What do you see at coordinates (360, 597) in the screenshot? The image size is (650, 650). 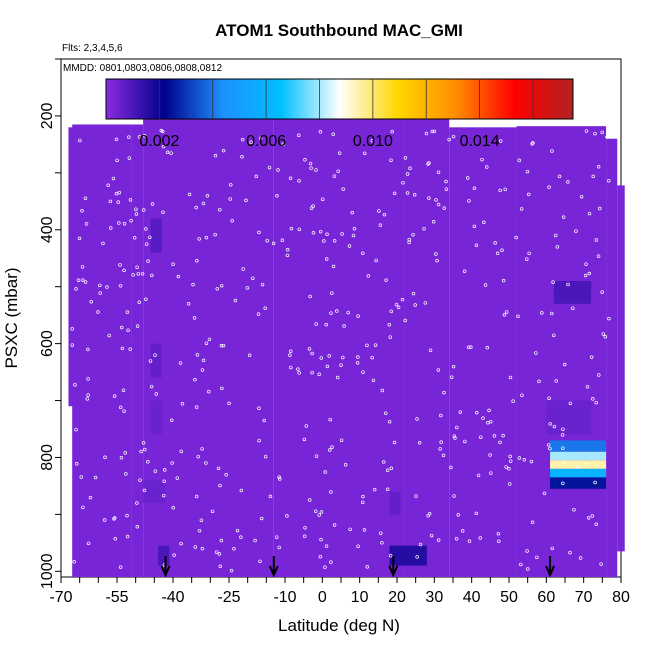 I see `x-tick-label: 10` at bounding box center [360, 597].